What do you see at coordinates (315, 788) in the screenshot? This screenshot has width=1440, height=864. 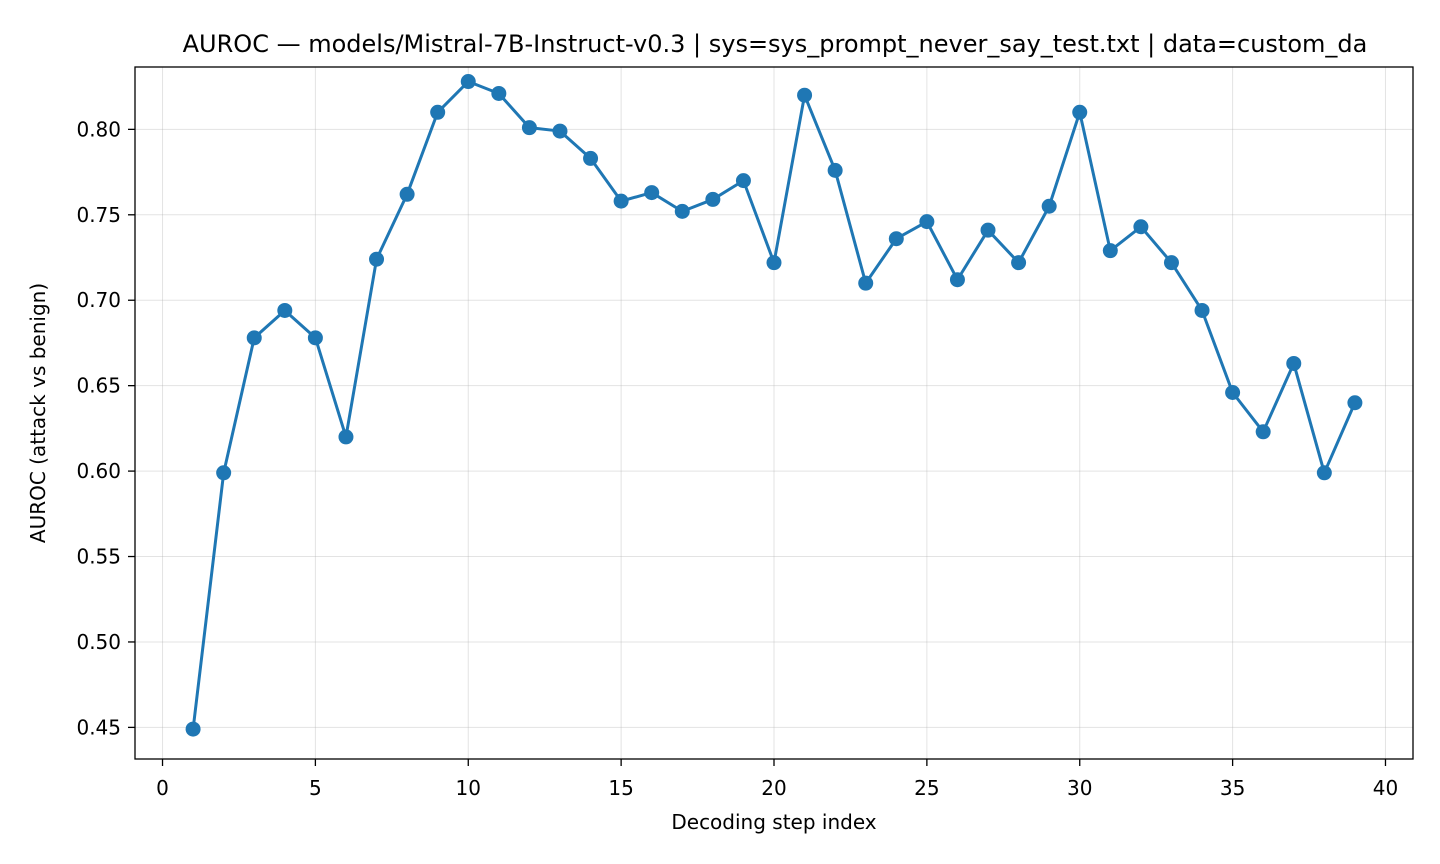 I see `x-tick-label: 5` at bounding box center [315, 788].